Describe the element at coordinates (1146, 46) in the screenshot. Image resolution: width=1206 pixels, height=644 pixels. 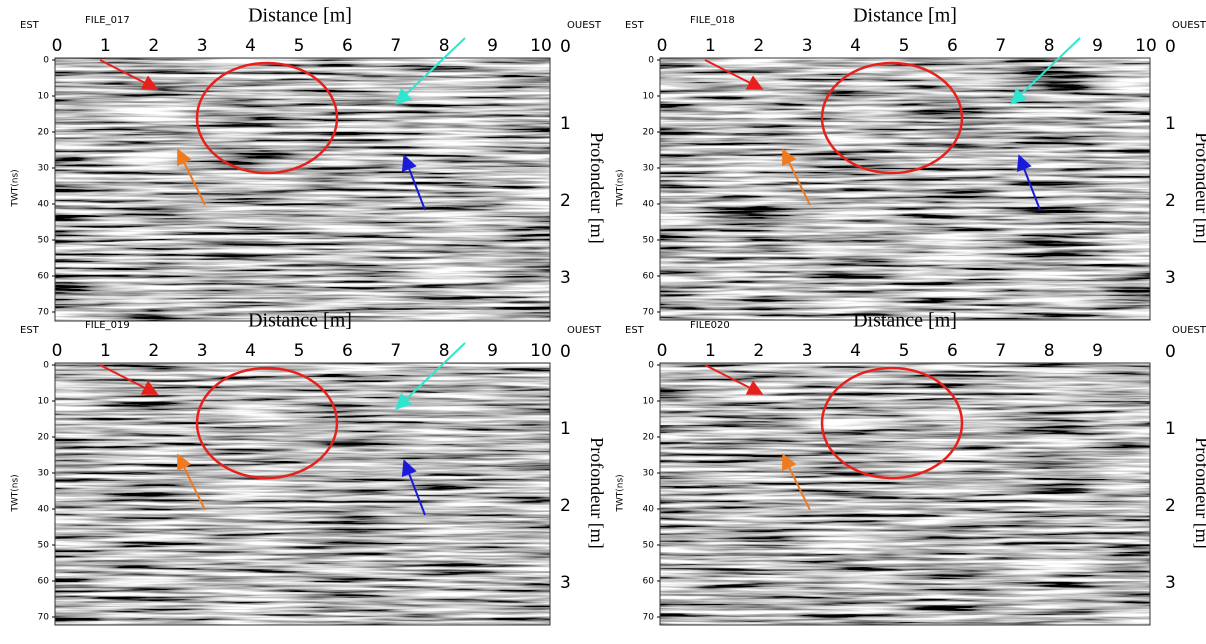
I see `x-tick-label: 10` at that location.